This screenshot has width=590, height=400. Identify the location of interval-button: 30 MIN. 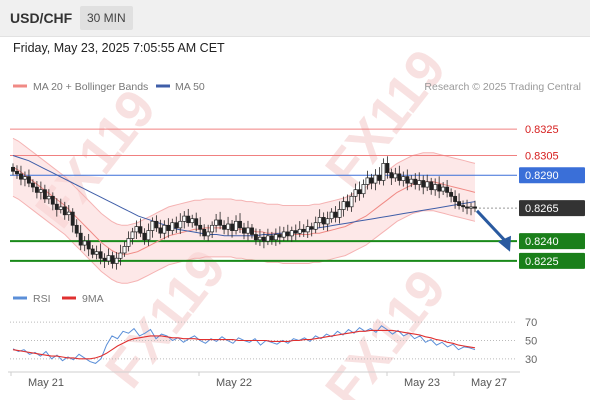
(106, 18).